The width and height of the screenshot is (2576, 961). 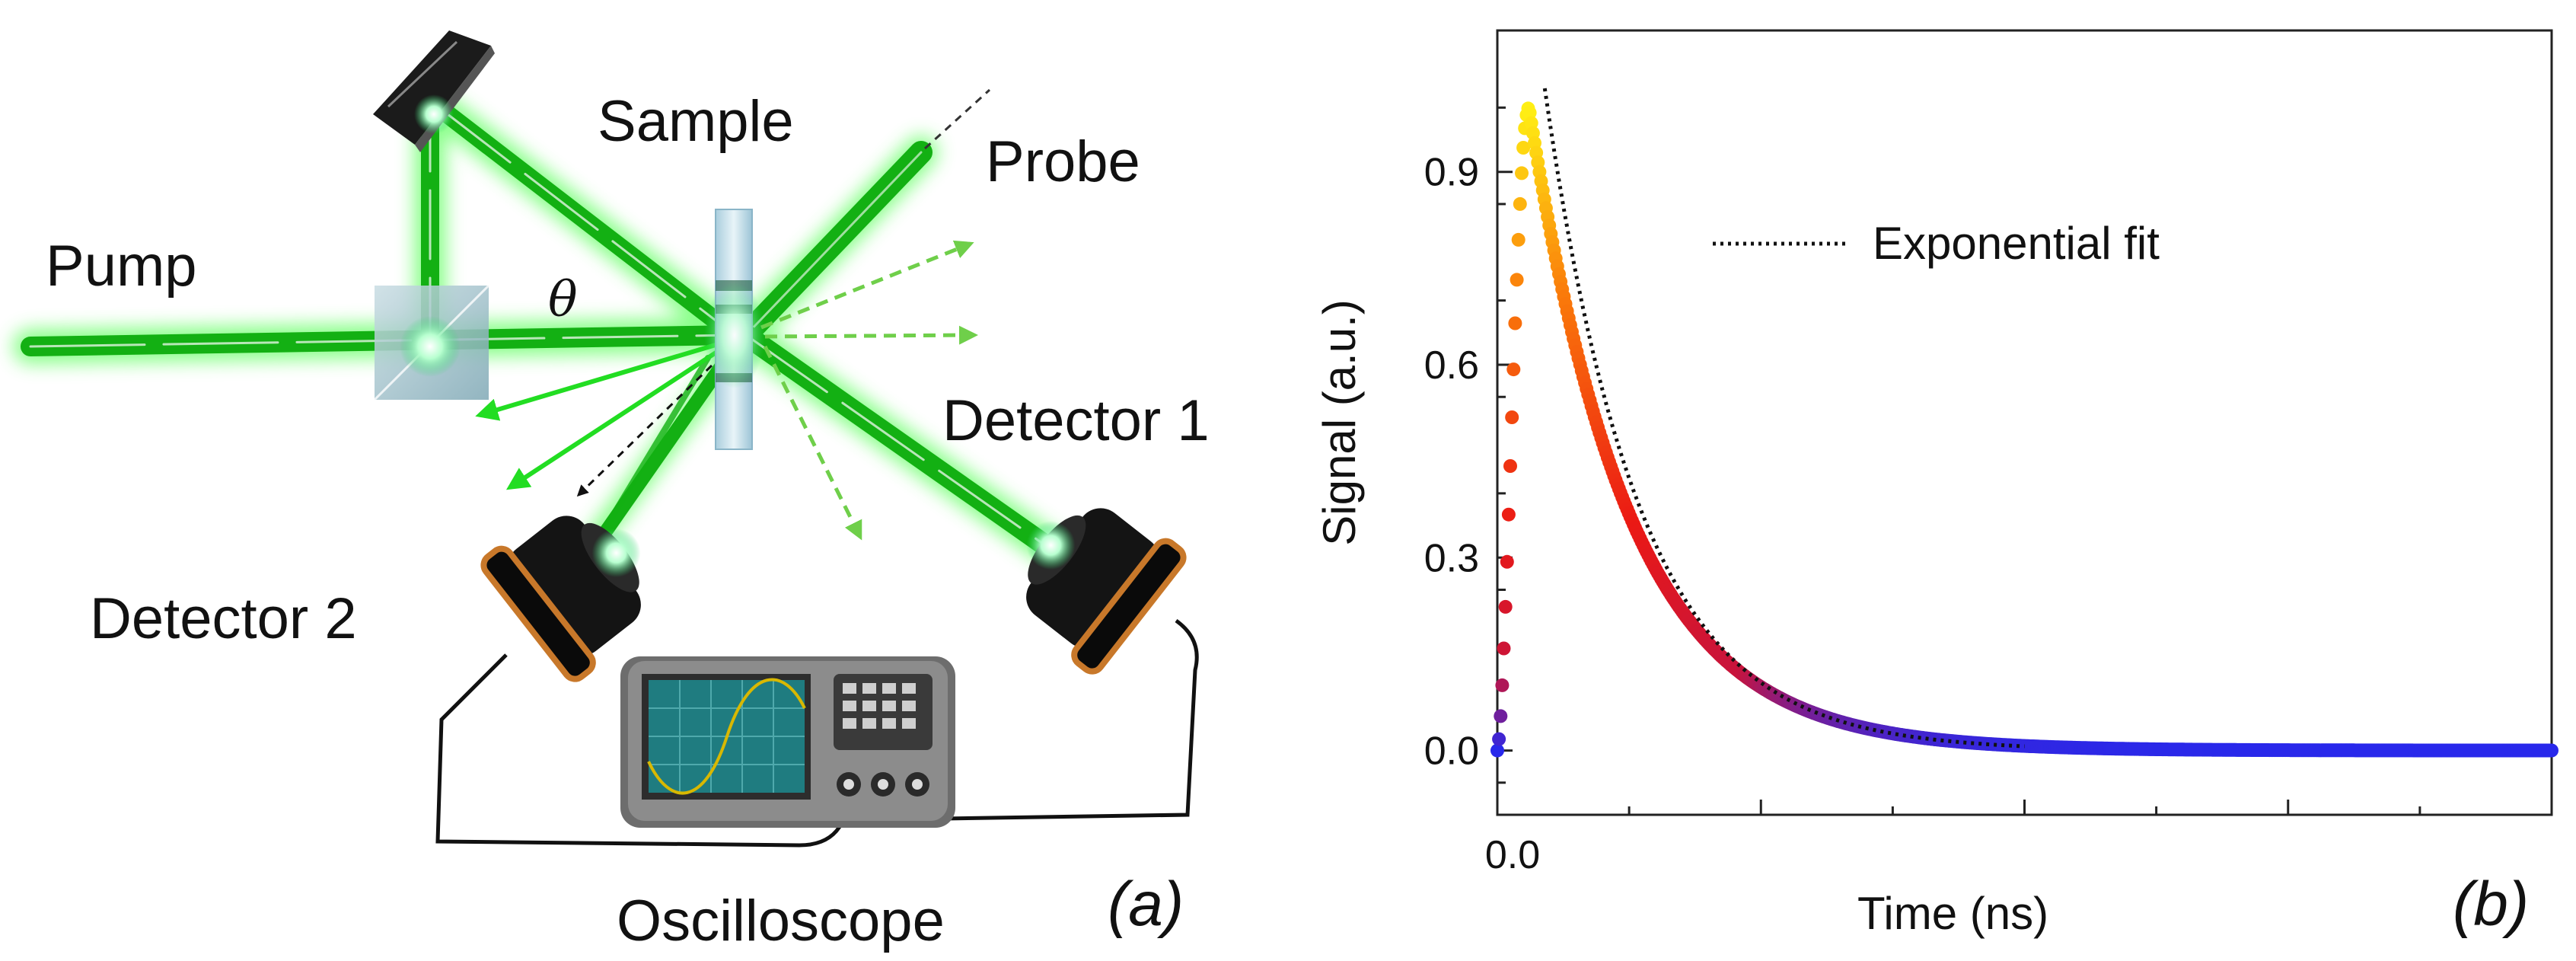 What do you see at coordinates (223, 618) in the screenshot?
I see `detector2-label: Detector 2` at bounding box center [223, 618].